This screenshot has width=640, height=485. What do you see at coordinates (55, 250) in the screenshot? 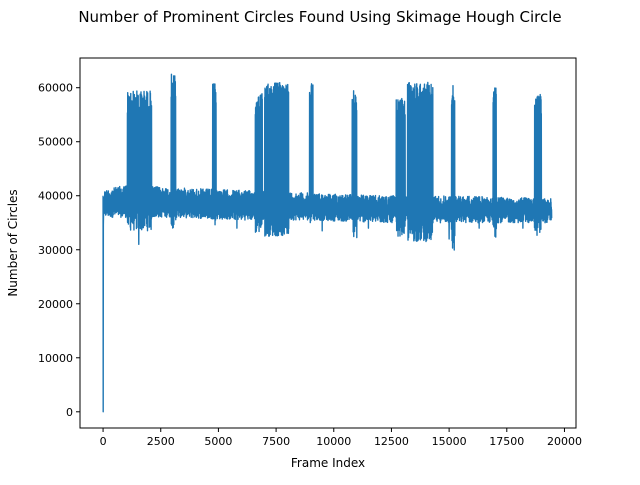
I see `y-tick-label: 30000` at bounding box center [55, 250].